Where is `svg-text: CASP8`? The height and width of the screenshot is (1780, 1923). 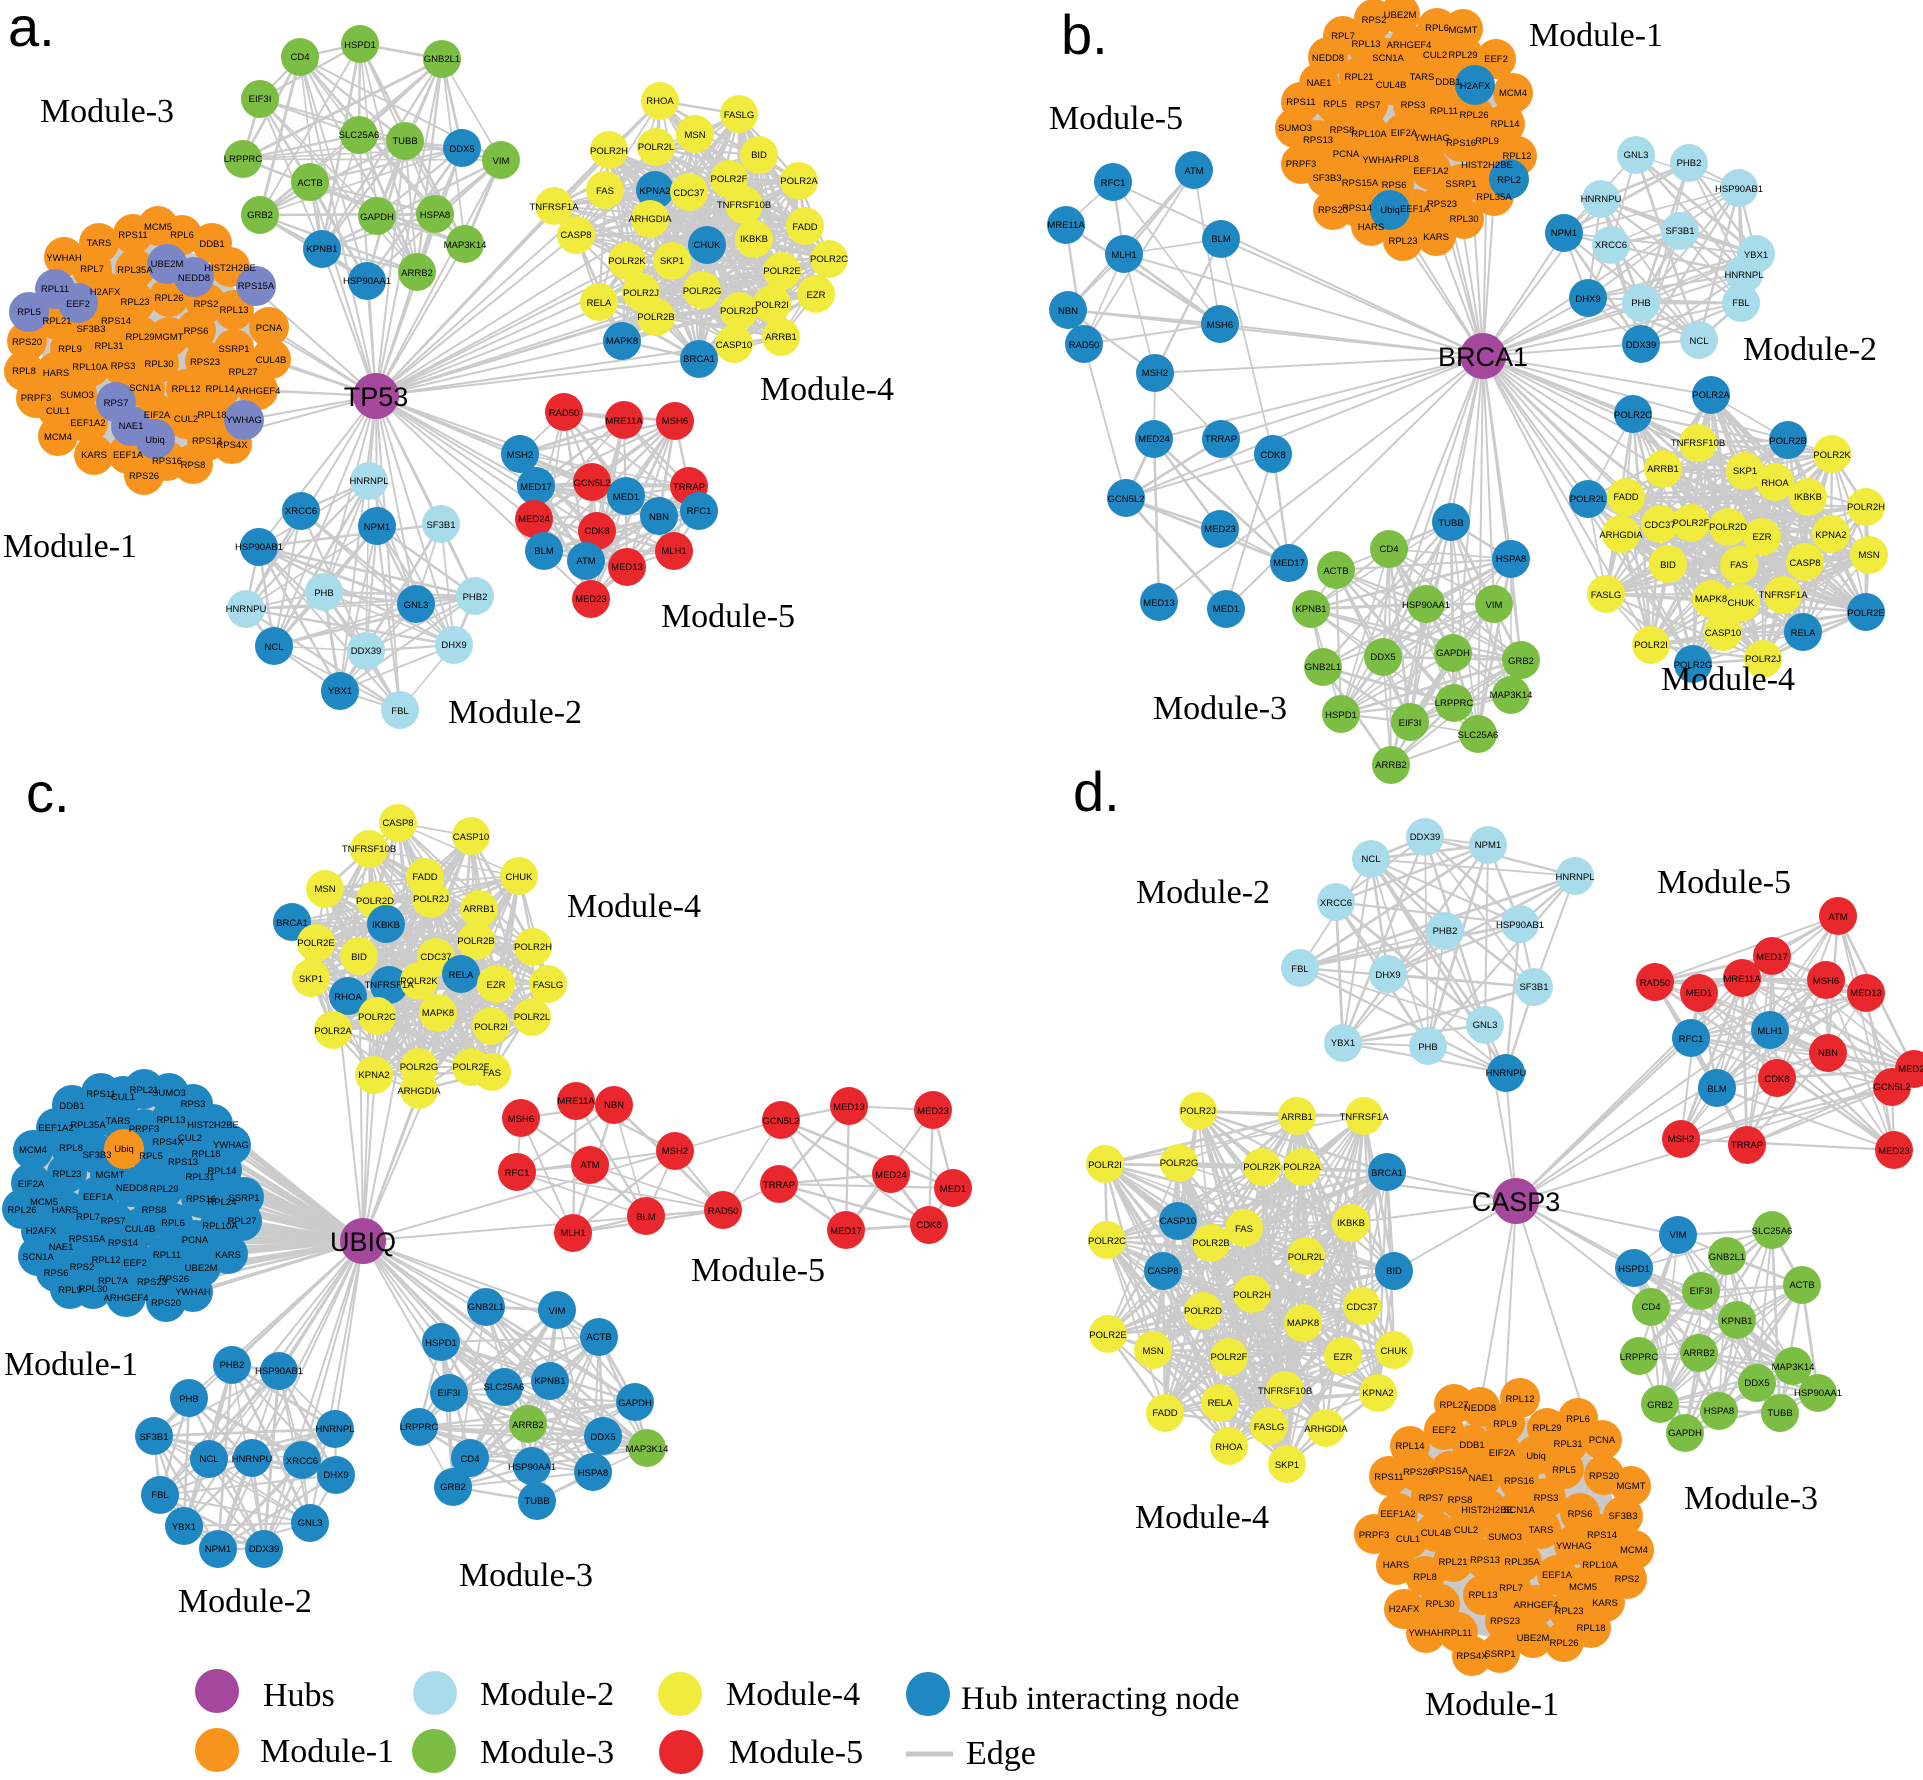
svg-text: CASP8 is located at coordinates (575, 235).